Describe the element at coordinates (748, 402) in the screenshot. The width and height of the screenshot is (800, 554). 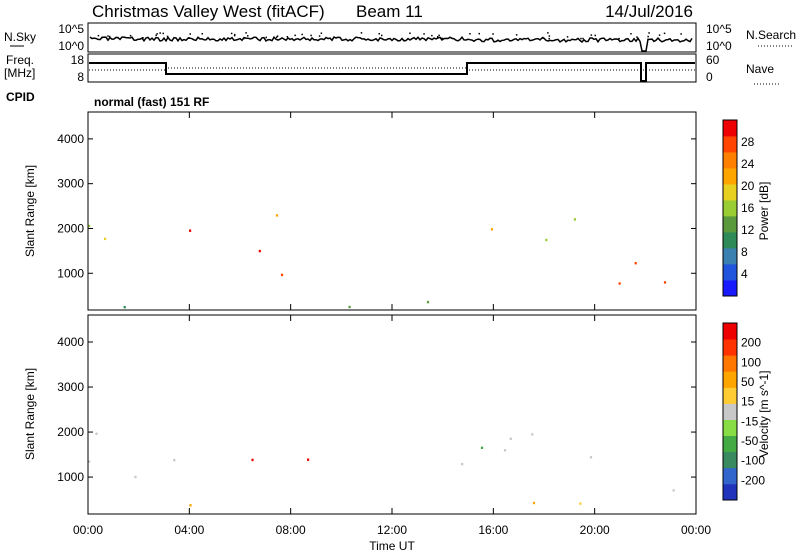
I see `colorbar-tick: 15` at that location.